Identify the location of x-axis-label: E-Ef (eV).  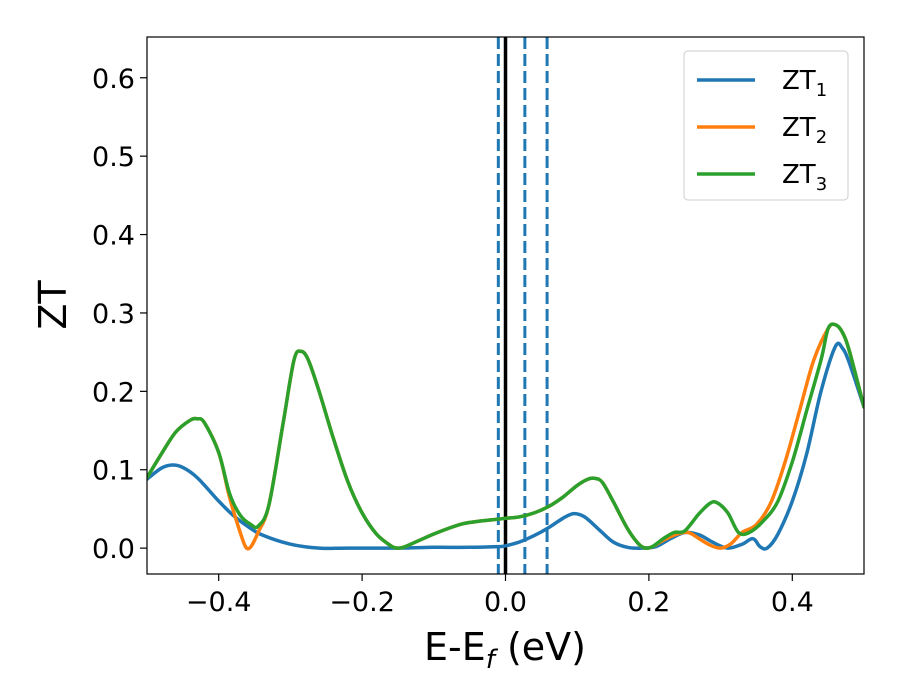
(505, 650).